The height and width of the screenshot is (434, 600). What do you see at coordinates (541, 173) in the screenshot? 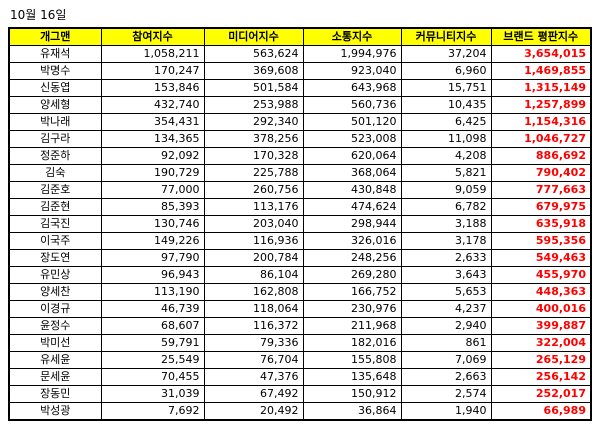
I see `table-cell: 790,402` at bounding box center [541, 173].